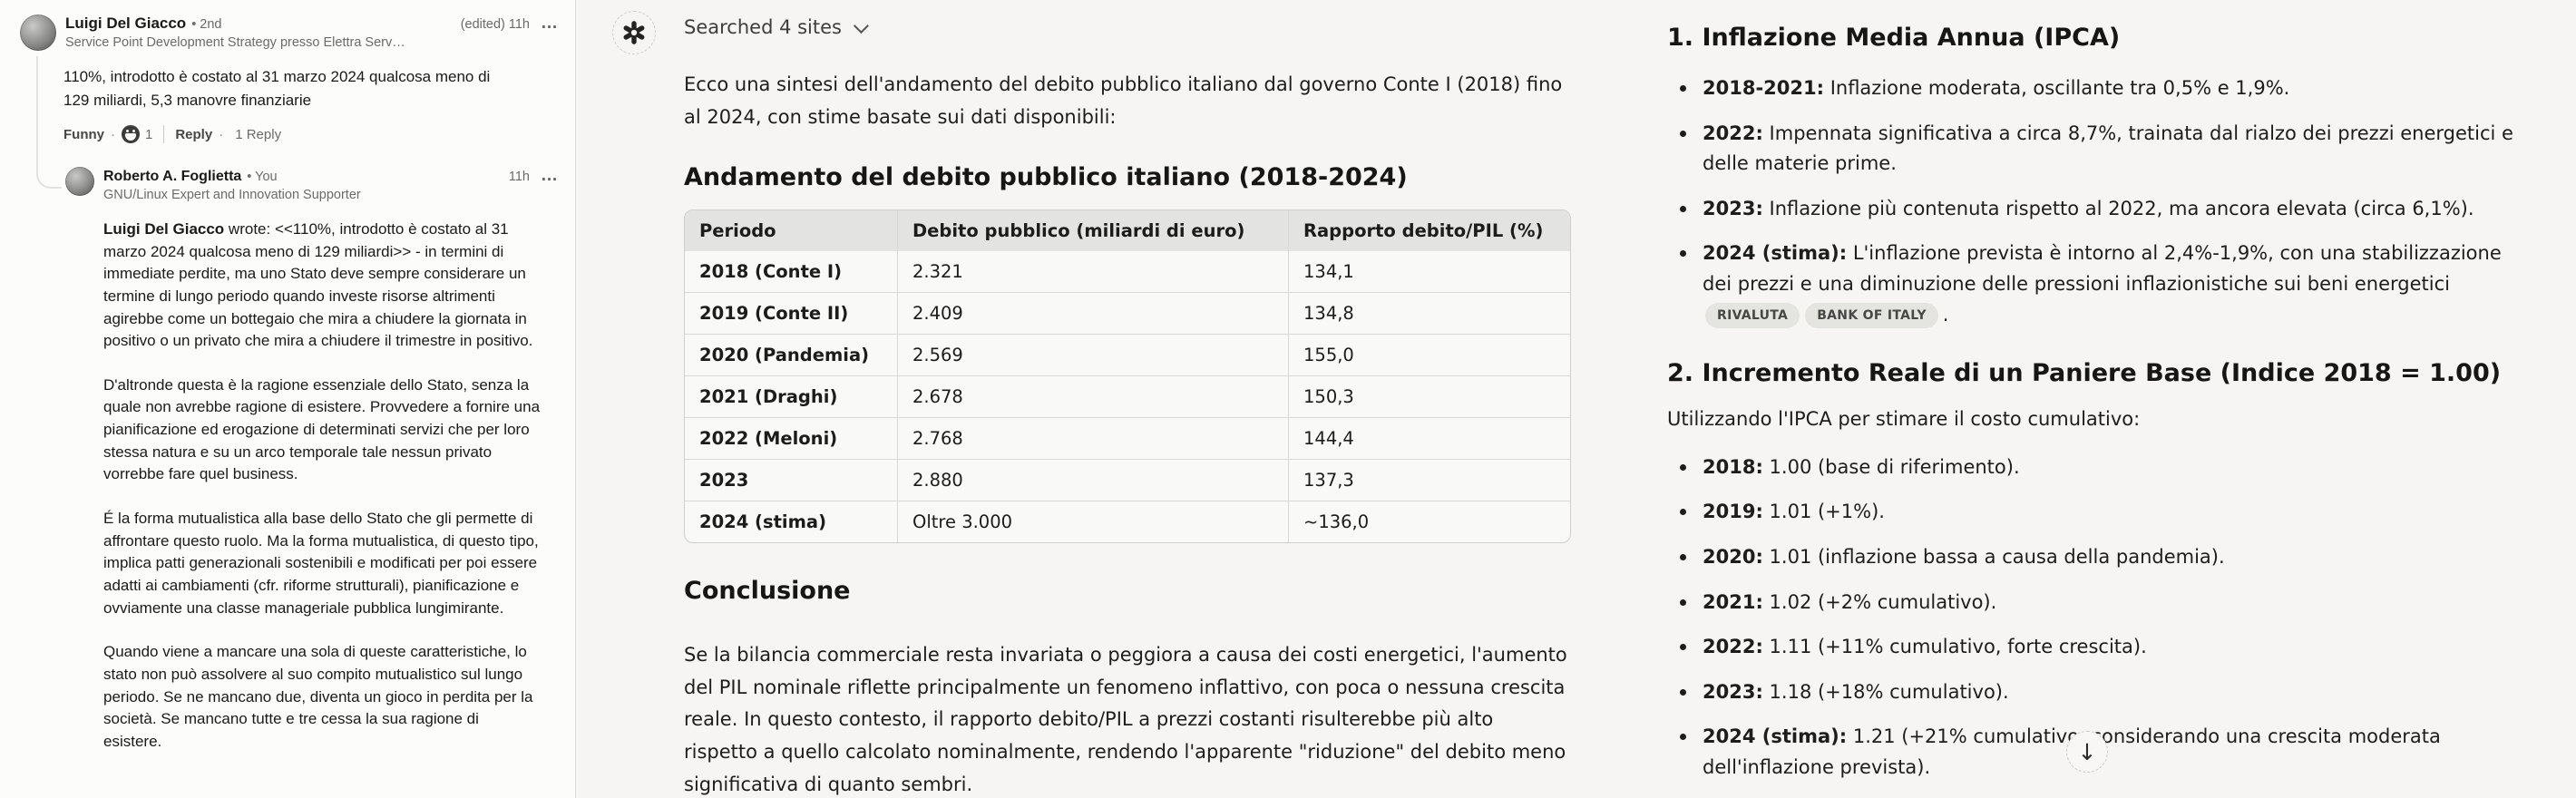 The height and width of the screenshot is (798, 2576). Describe the element at coordinates (262, 177) in the screenshot. I see `connection-degree: • You` at that location.